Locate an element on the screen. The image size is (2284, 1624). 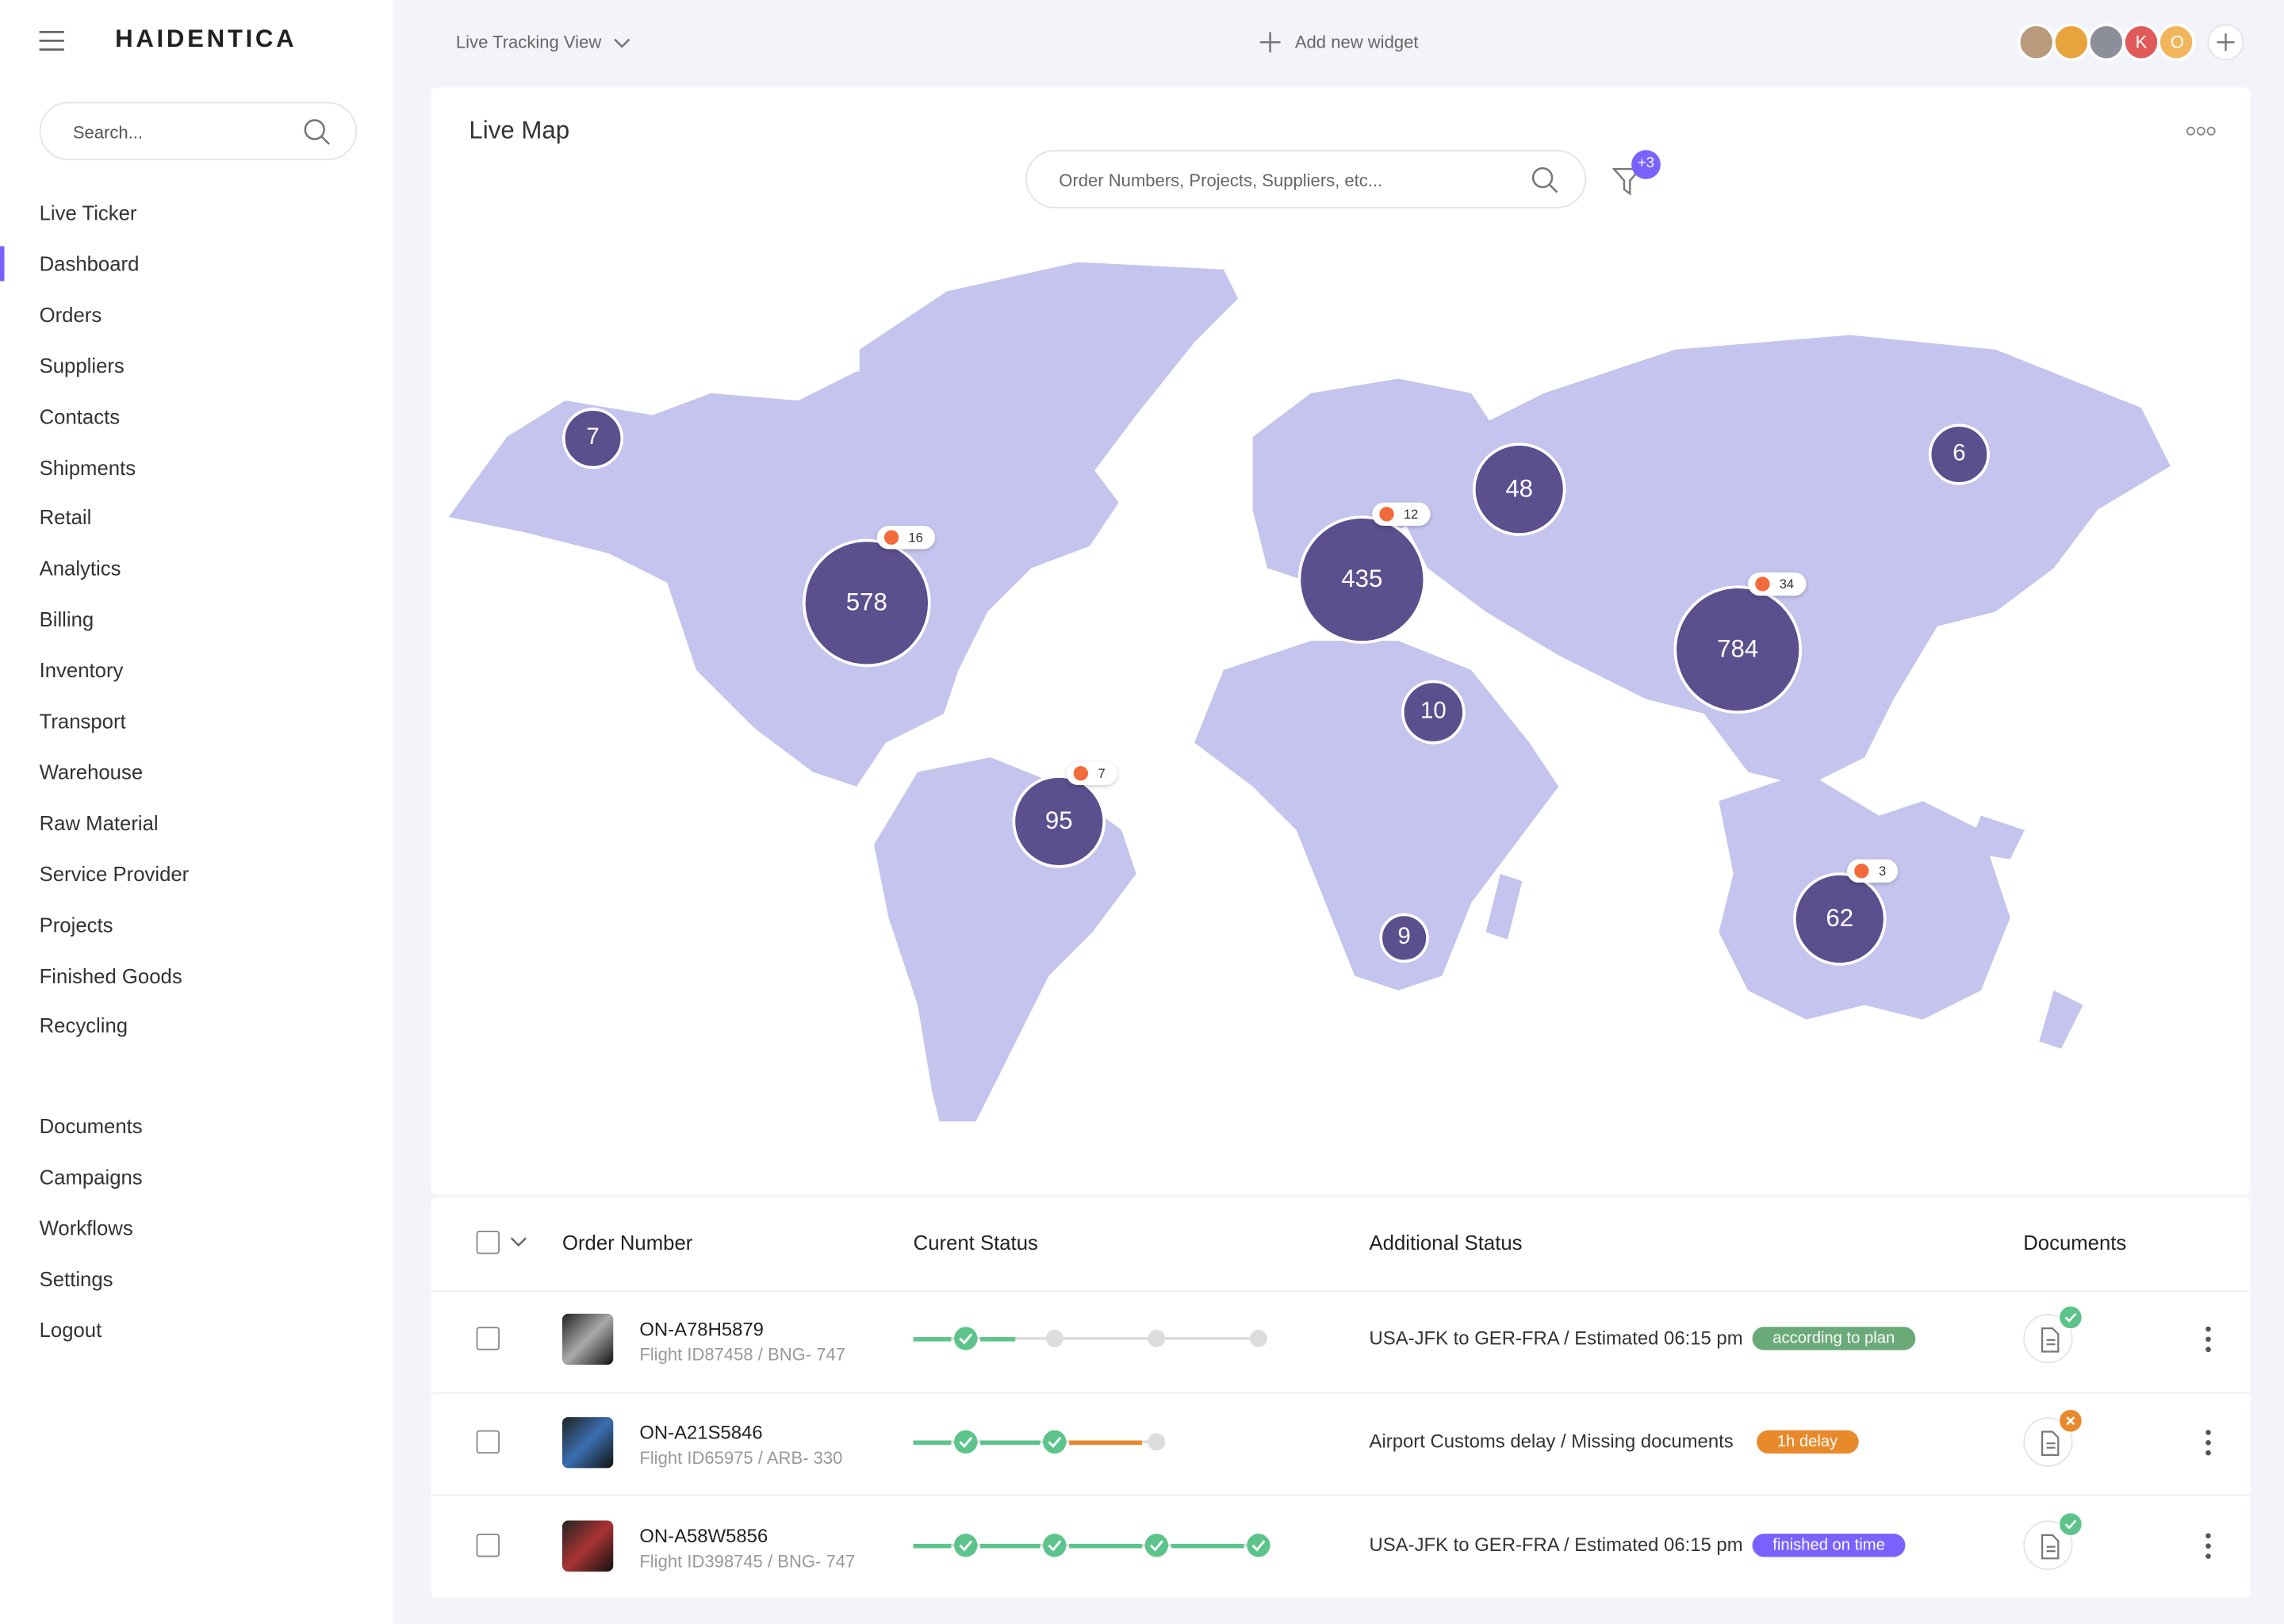
column-header: Additional Status is located at coordinates (1446, 1242).